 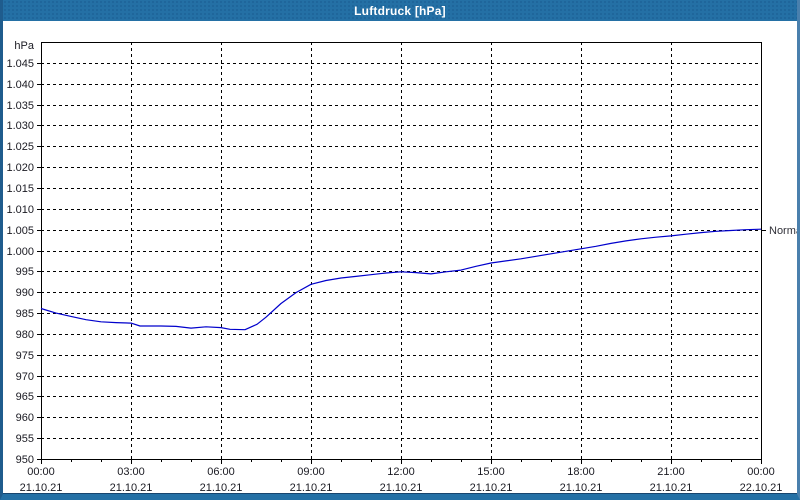 I want to click on y-tick-label: 960, so click(x=25, y=418).